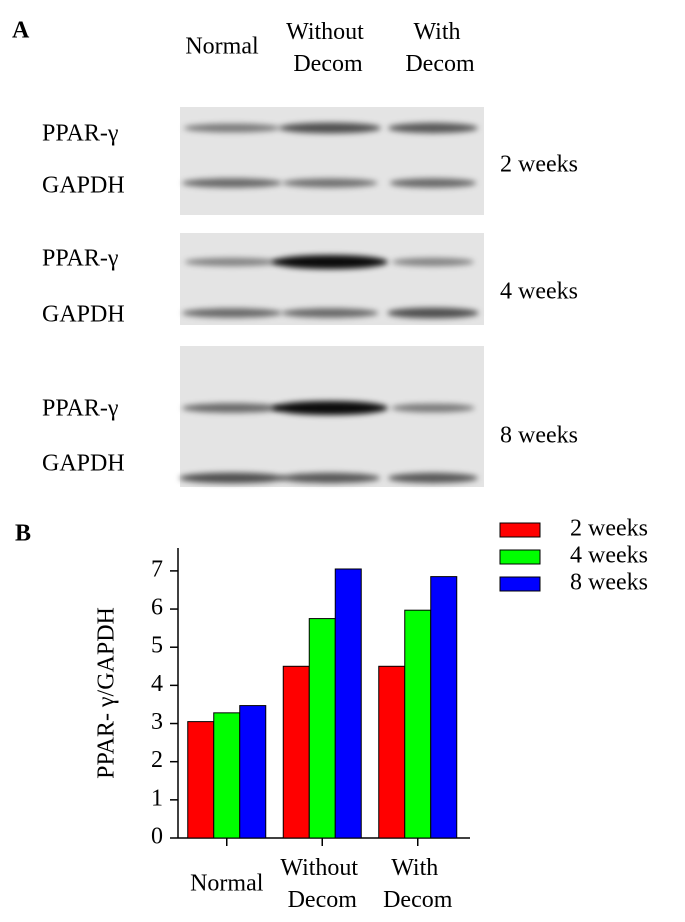 The height and width of the screenshot is (922, 685). Describe the element at coordinates (328, 48) in the screenshot. I see `column-header: Without Decom` at that location.